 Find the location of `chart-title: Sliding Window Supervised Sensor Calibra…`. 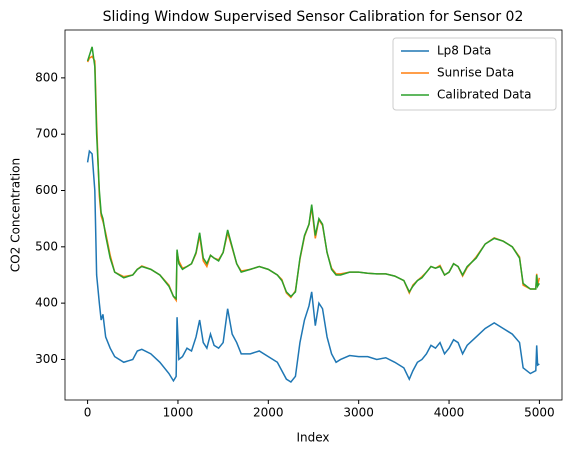

chart-title: Sliding Window Supervised Sensor Calibra… is located at coordinates (313, 17).